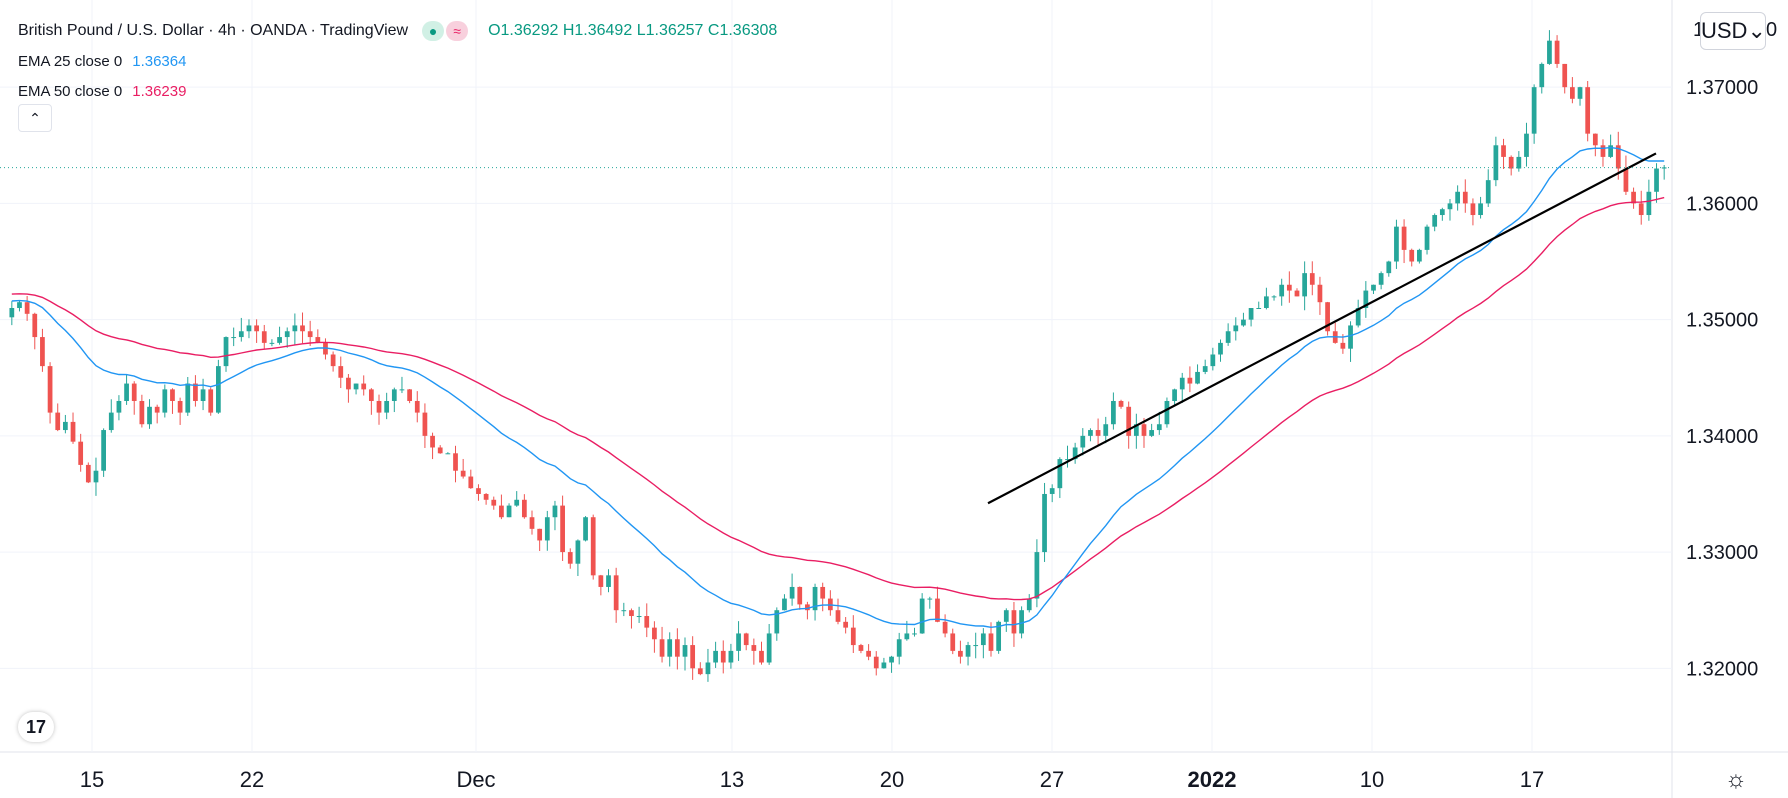 Image resolution: width=1788 pixels, height=798 pixels. Describe the element at coordinates (1771, 30) in the screenshot. I see `y-tick-label-partial-right: 0` at that location.